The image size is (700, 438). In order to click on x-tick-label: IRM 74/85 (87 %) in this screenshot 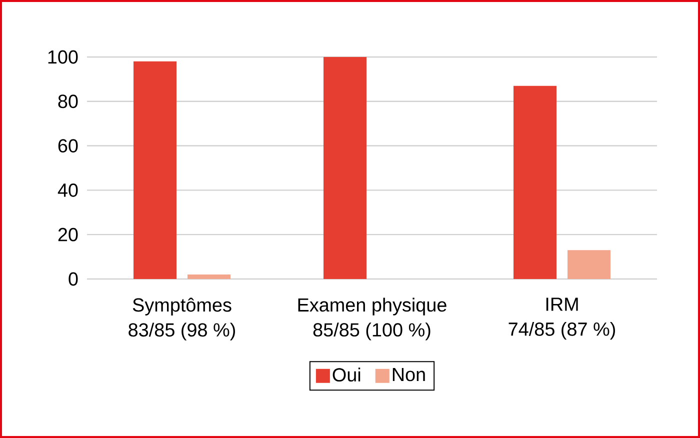, I will do `click(561, 319)`.